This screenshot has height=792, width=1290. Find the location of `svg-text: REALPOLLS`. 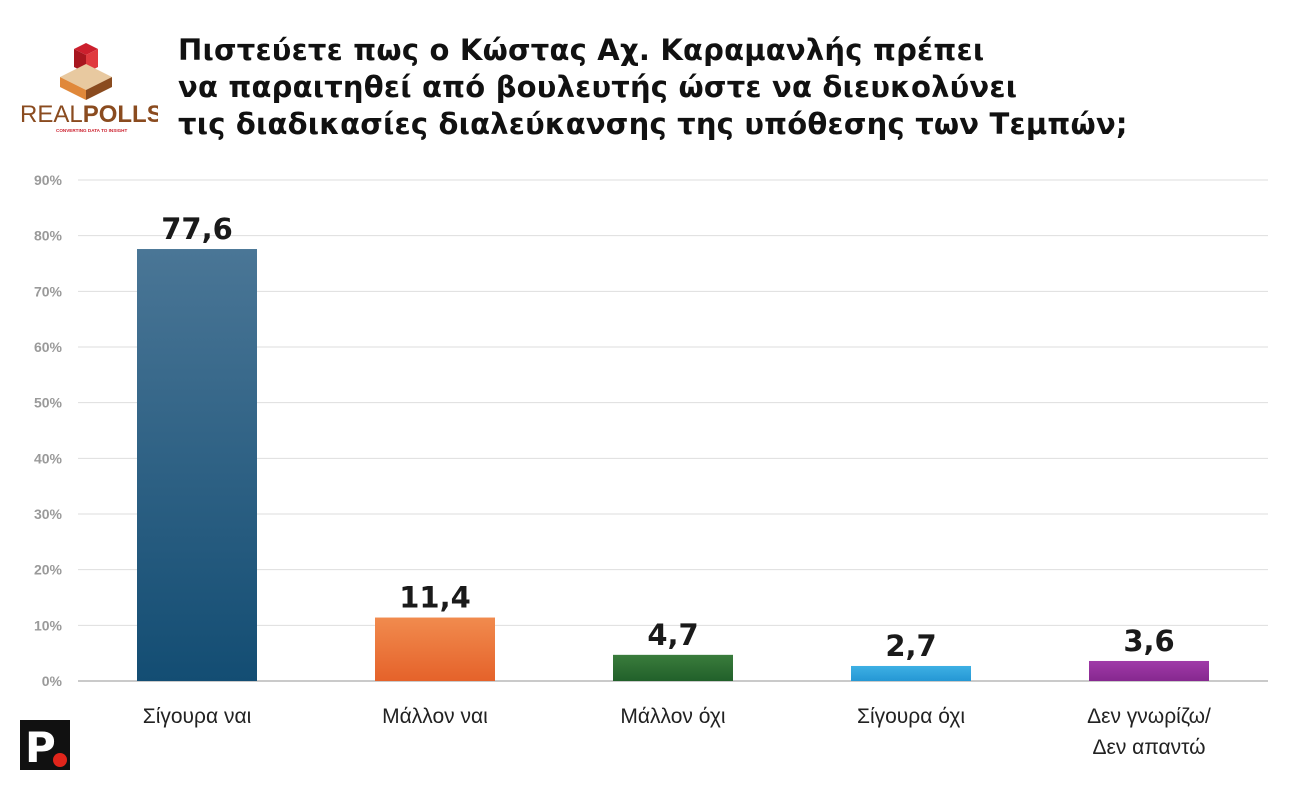

svg-text: REALPOLLS is located at coordinates (89, 114).